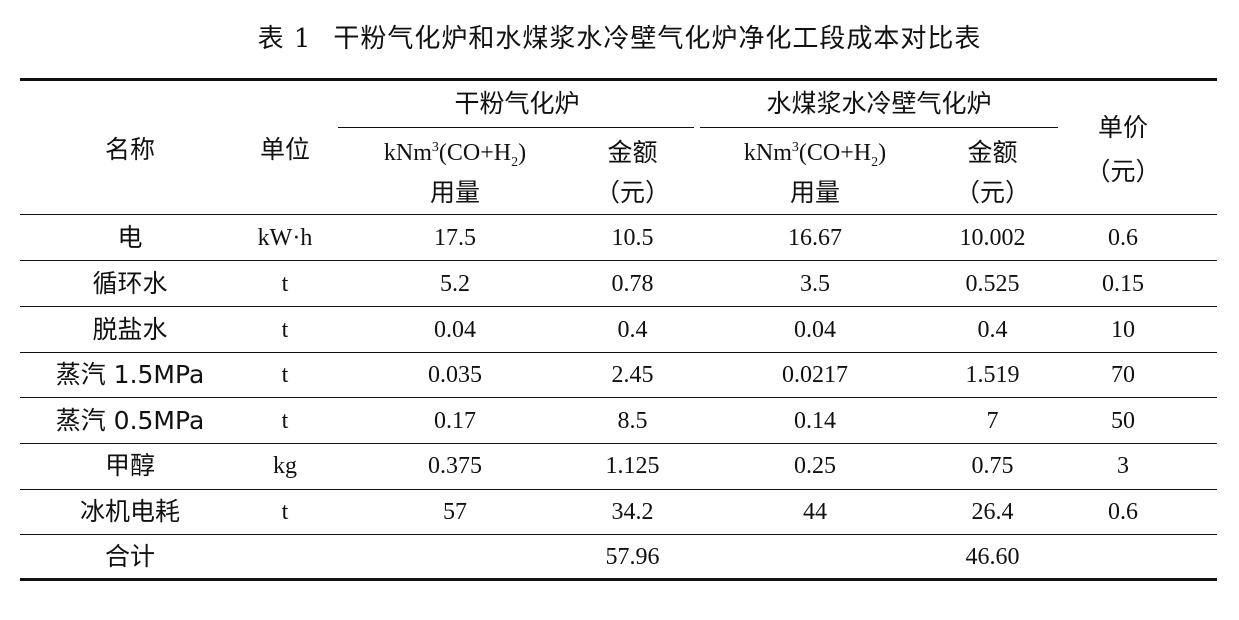 The height and width of the screenshot is (620, 1239). I want to click on header-unit: 单位, so click(284, 149).